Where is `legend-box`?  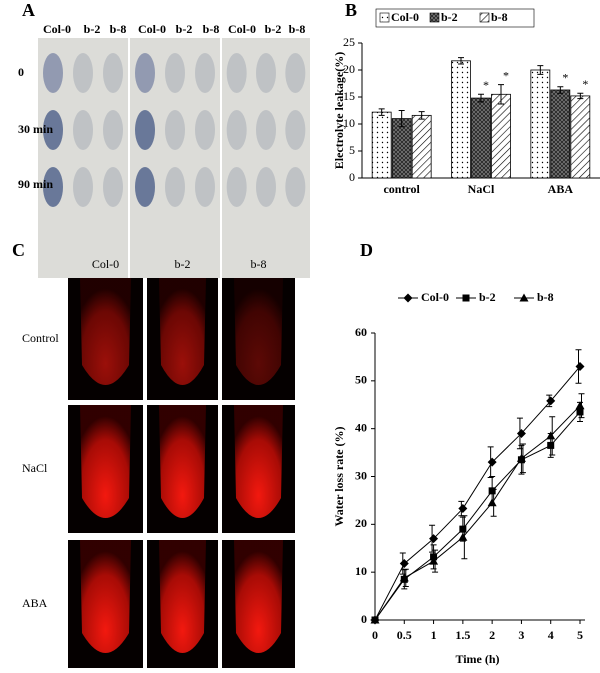
legend-box is located at coordinates (455, 18).